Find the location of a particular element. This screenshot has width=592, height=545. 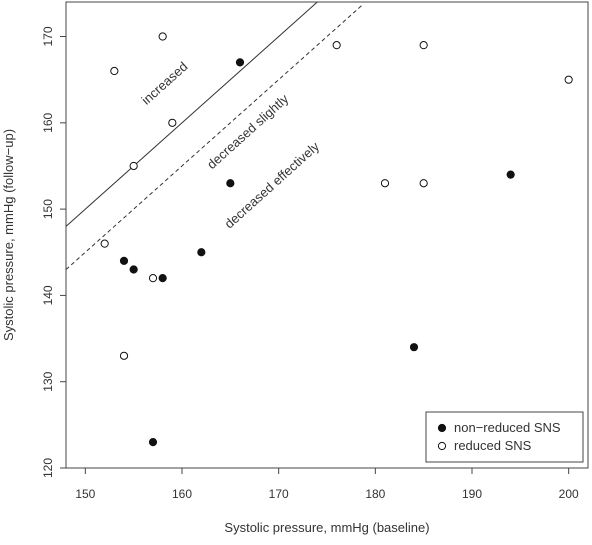

y-tick-label: 160 is located at coordinates (48, 122).